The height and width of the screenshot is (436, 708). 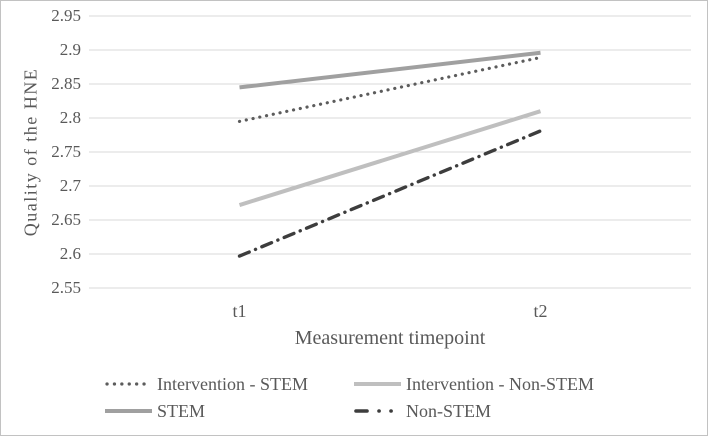 I want to click on x-axis-title: Measurement timepoint, so click(x=390, y=338).